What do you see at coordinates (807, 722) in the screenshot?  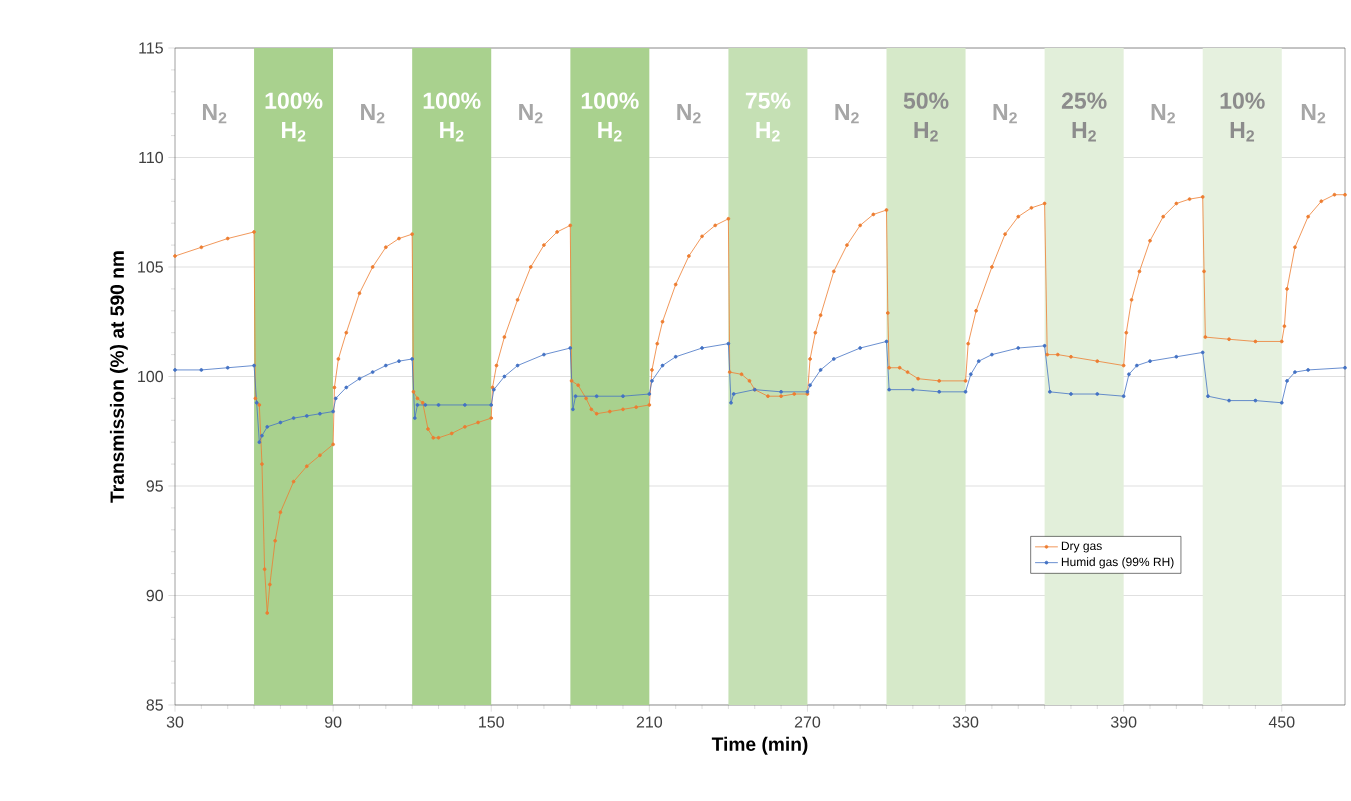 I see `x-tick-label: 270` at bounding box center [807, 722].